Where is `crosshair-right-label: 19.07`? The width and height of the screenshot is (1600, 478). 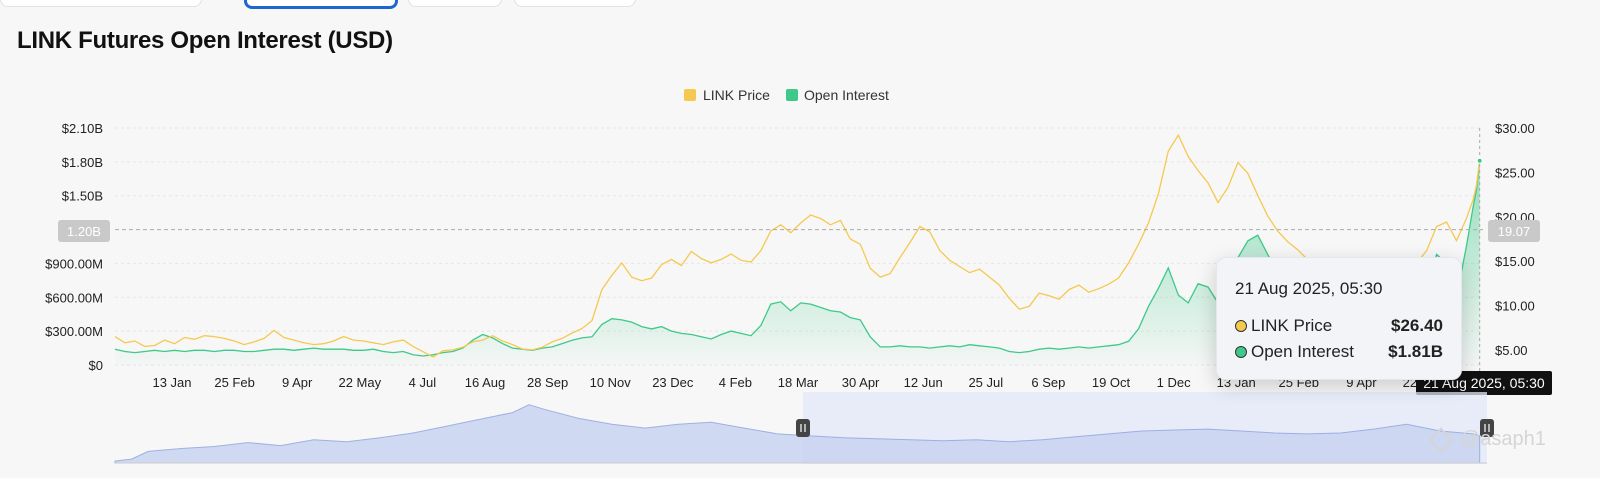
crosshair-right-label: 19.07 is located at coordinates (1514, 231).